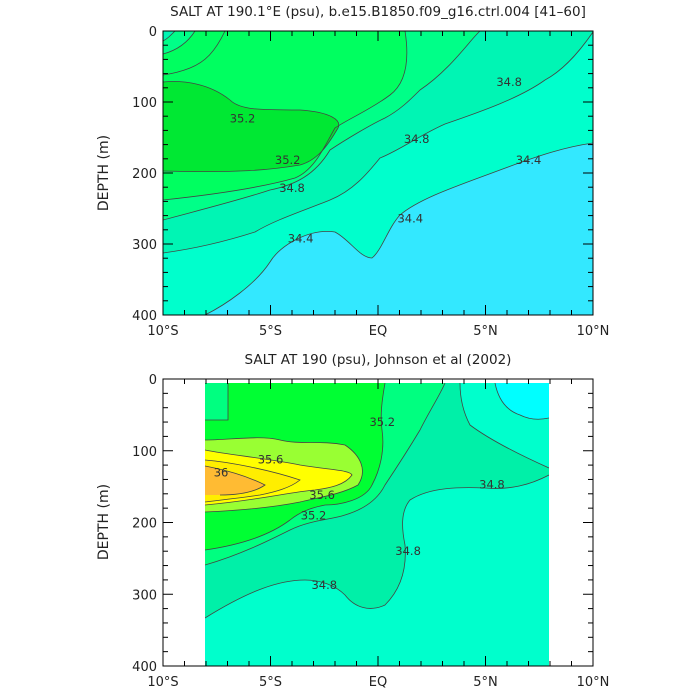  I want to click on contour-label: 36, so click(221, 472).